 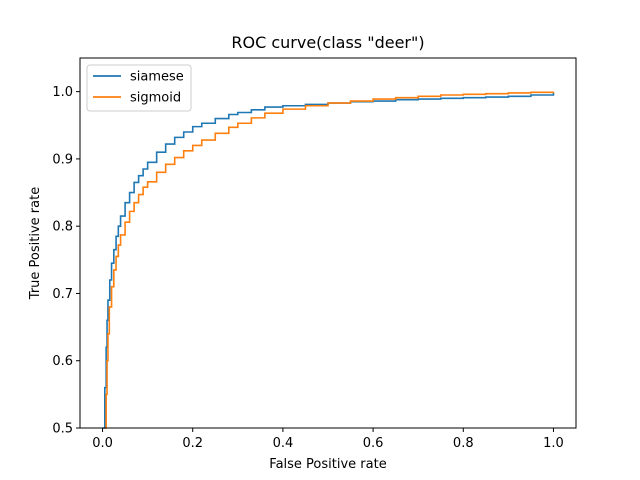 What do you see at coordinates (155, 98) in the screenshot?
I see `legend-label-sigmoid: sigmoid` at bounding box center [155, 98].